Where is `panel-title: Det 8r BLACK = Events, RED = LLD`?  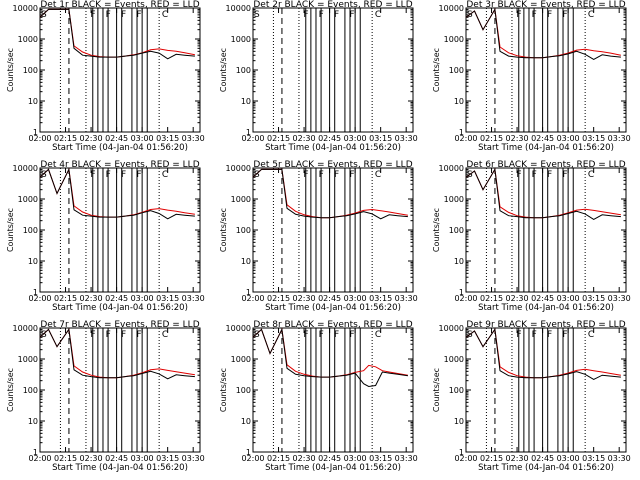 panel-title: Det 8r BLACK = Events, RED = LLD is located at coordinates (332, 325).